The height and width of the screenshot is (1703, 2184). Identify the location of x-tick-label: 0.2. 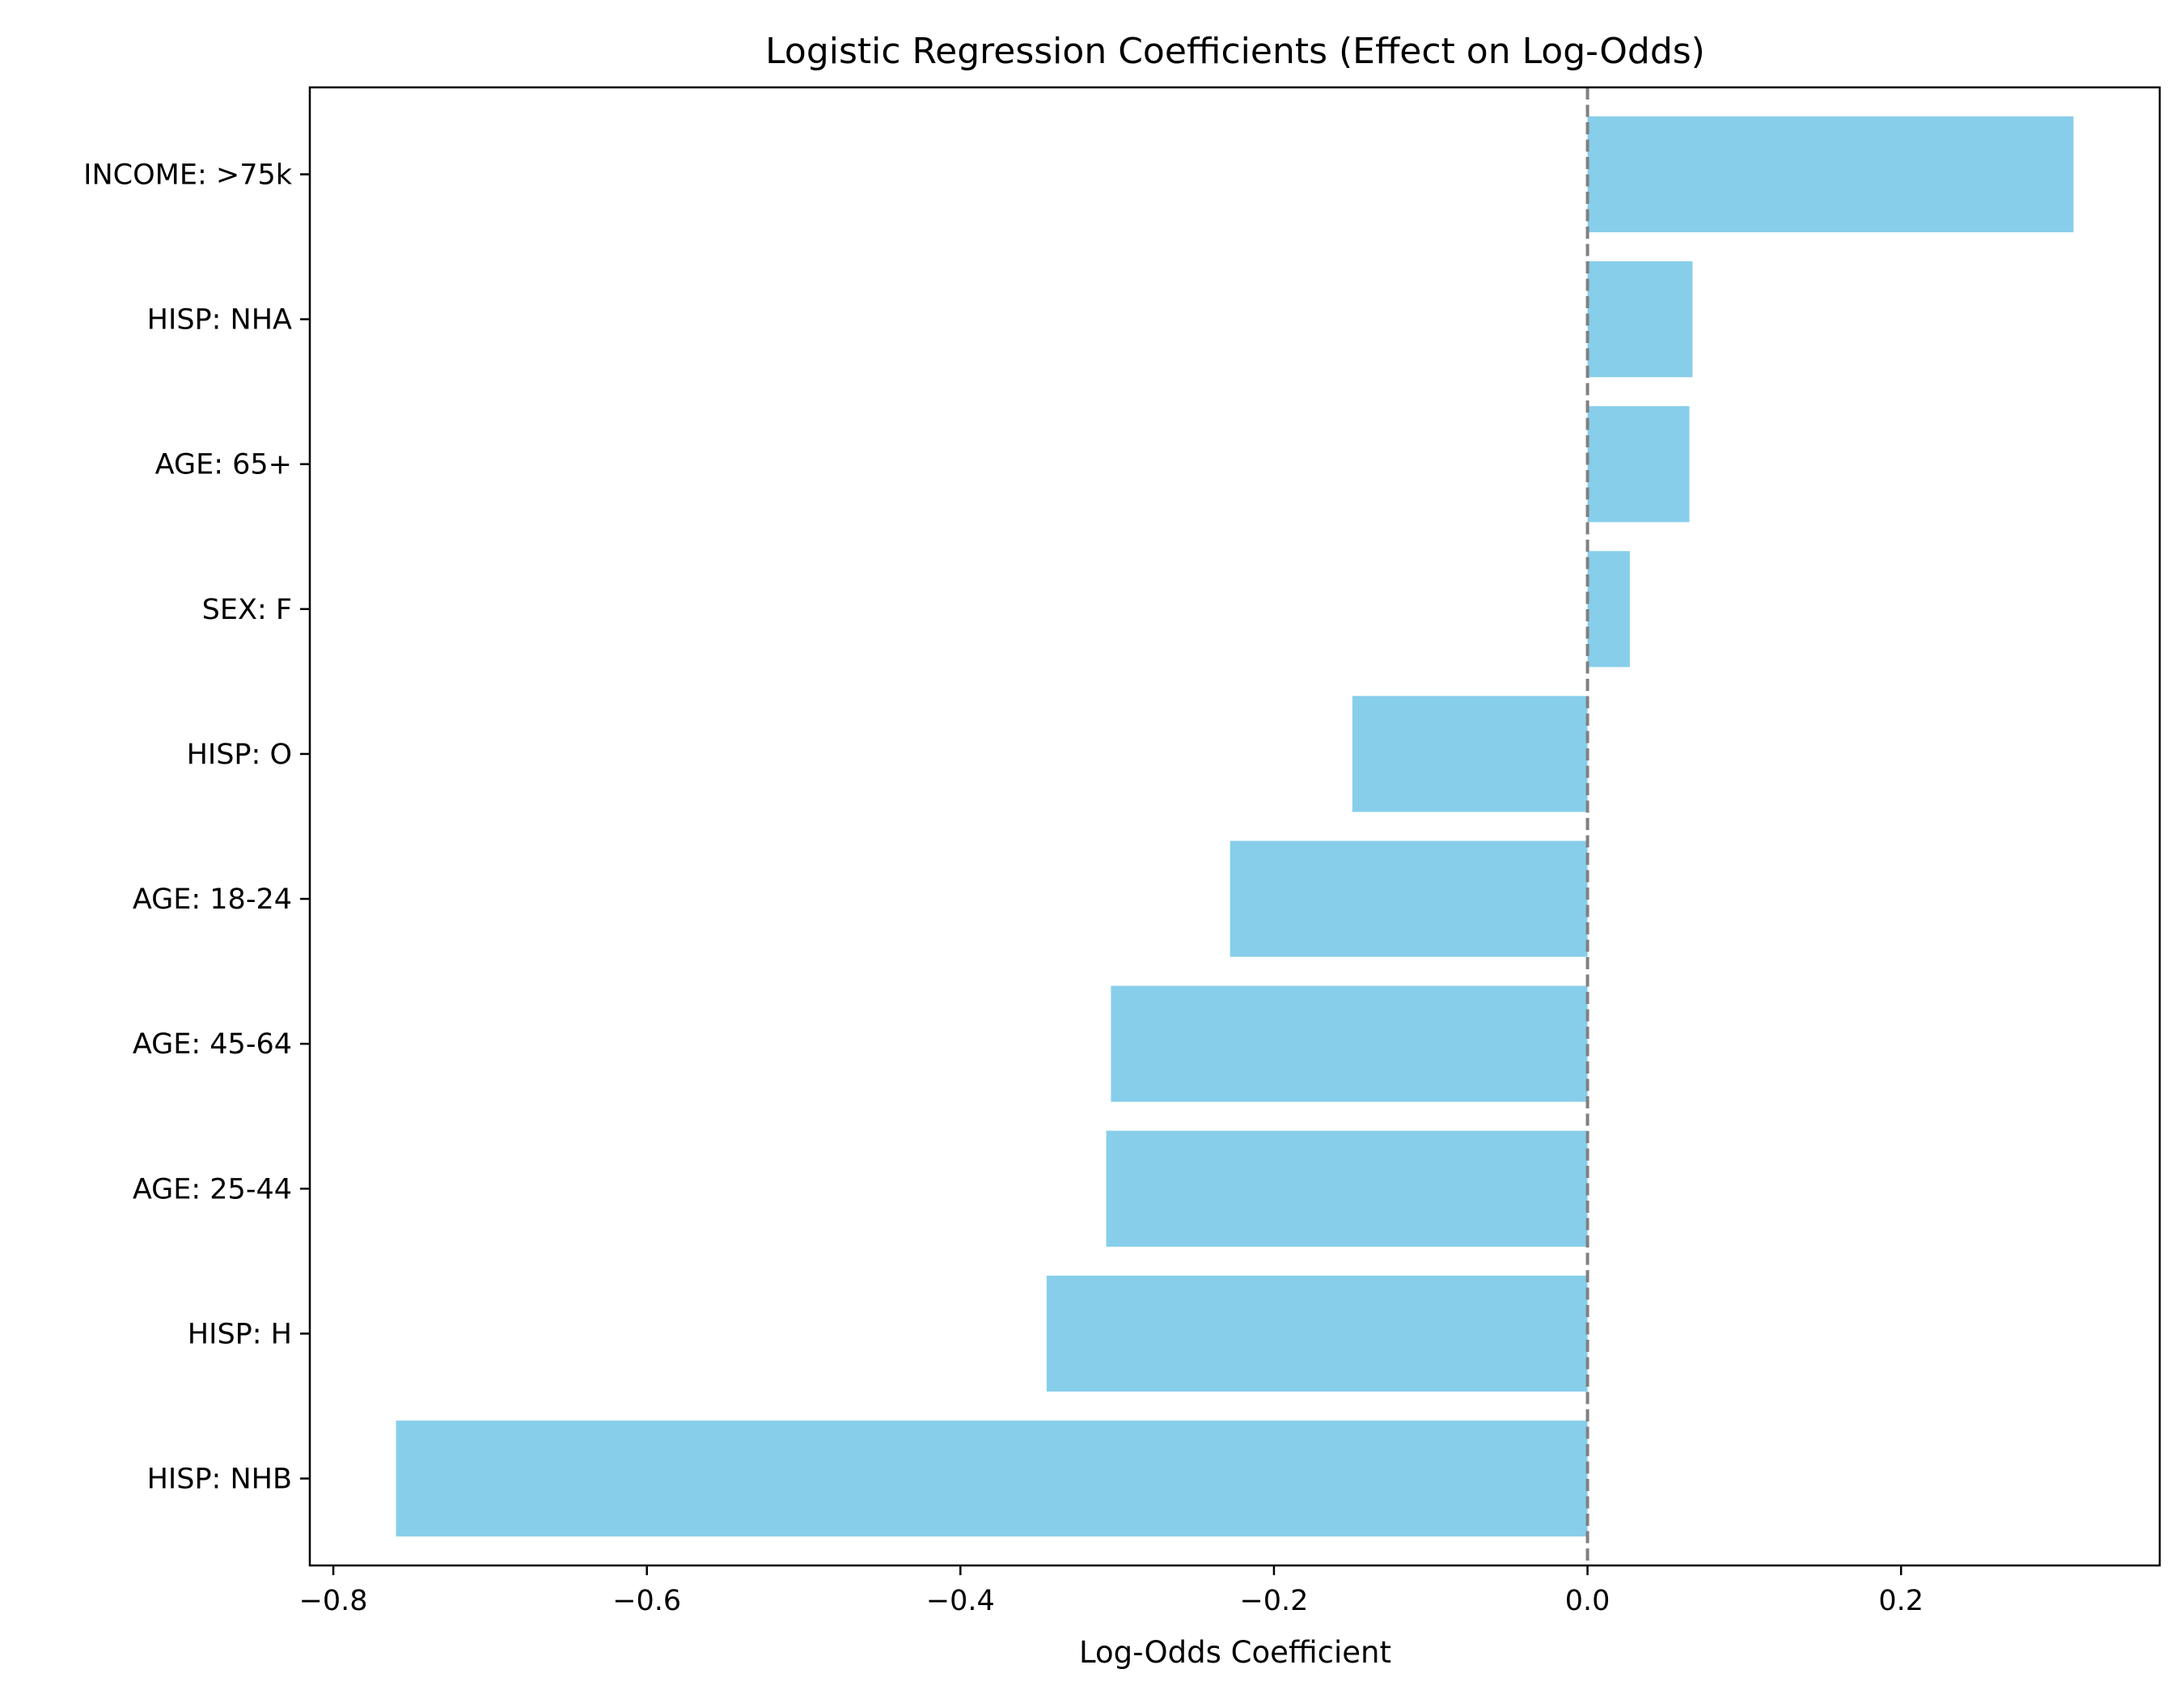
(1901, 1601).